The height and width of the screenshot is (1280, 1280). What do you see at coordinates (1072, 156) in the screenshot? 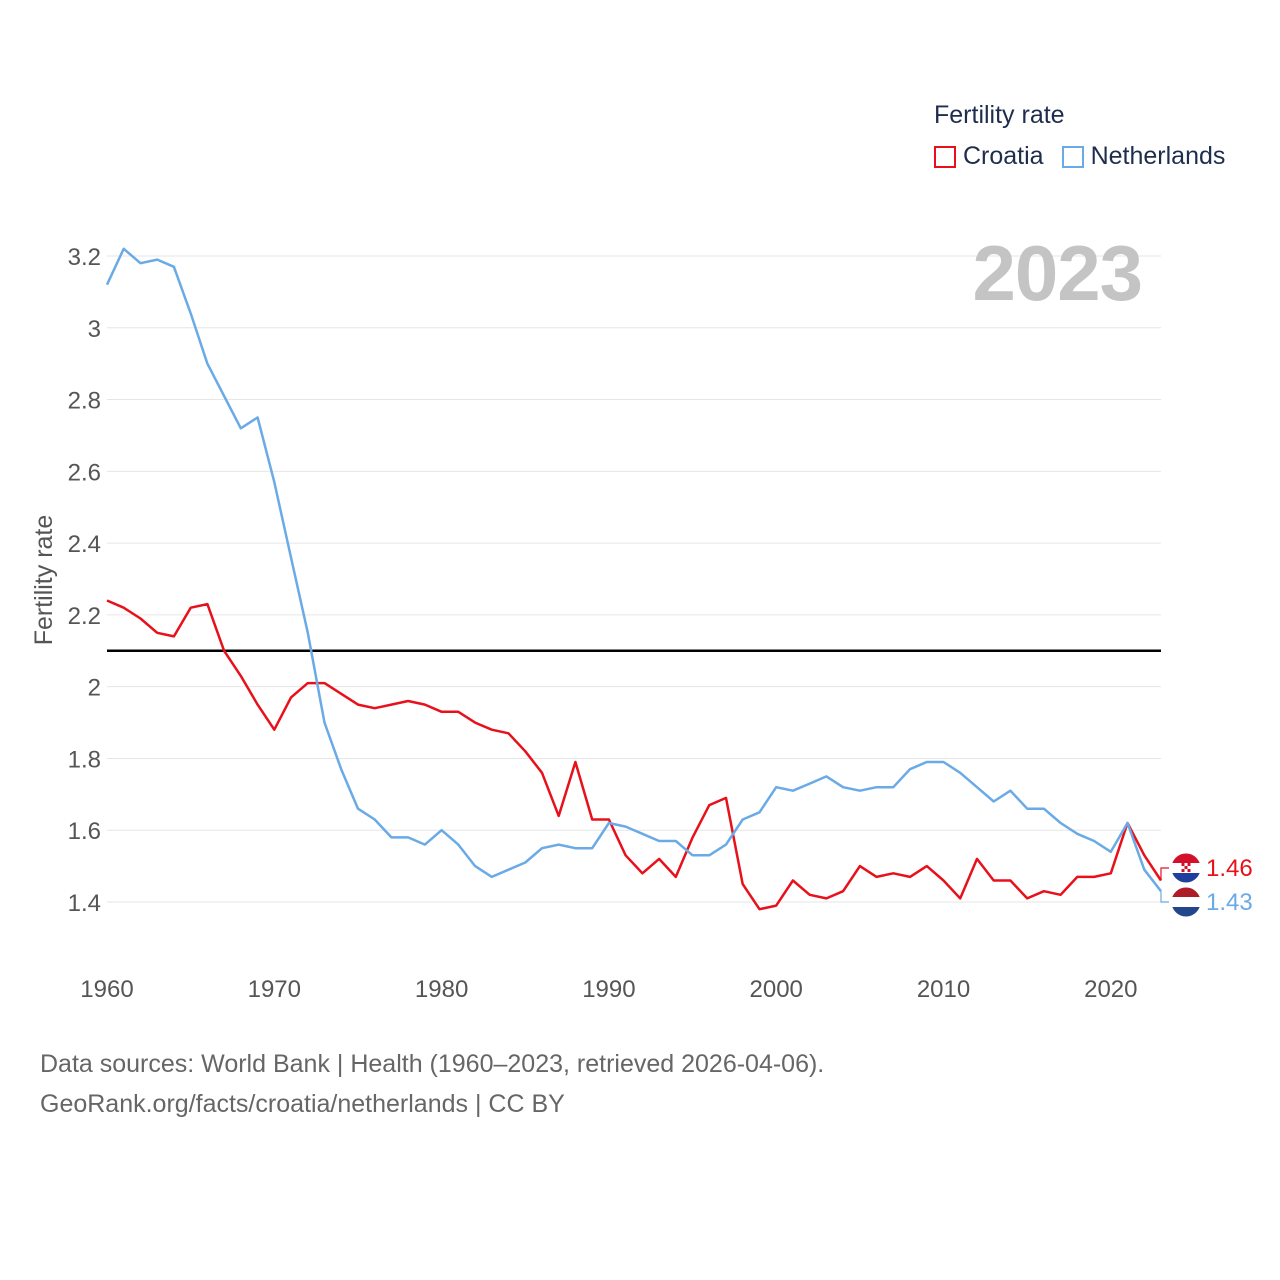
I see `legend-swatch-netherlands` at bounding box center [1072, 156].